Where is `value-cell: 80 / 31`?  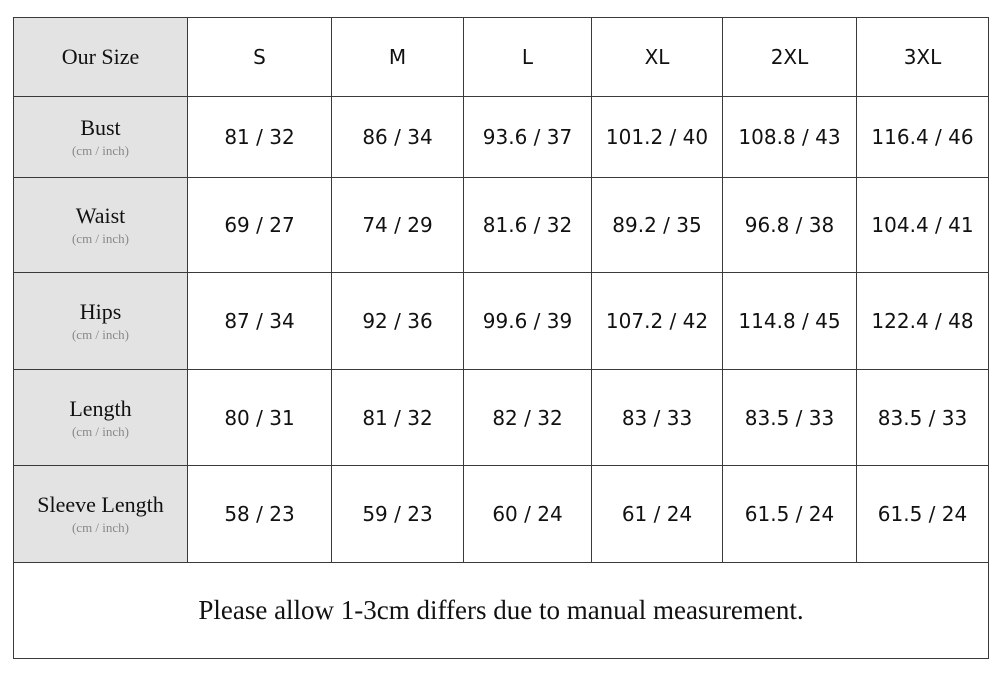 value-cell: 80 / 31 is located at coordinates (259, 417).